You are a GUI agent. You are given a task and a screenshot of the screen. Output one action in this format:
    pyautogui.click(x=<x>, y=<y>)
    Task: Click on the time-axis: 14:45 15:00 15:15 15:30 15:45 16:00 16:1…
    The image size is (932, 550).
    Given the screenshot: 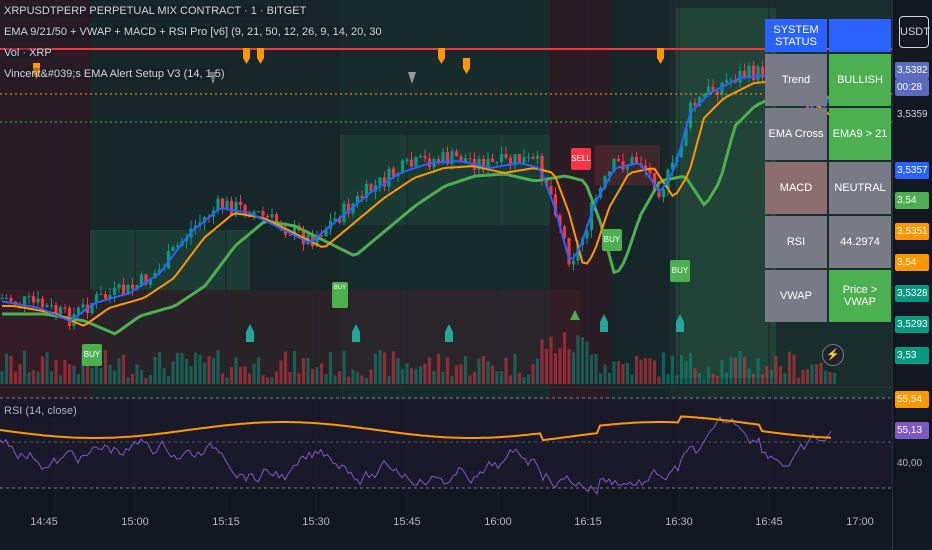 What is the action you would take?
    pyautogui.click(x=446, y=531)
    